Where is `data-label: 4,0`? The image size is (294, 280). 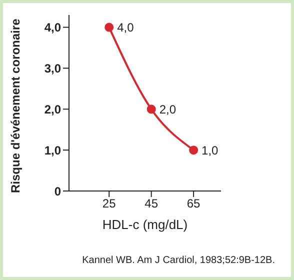 data-label: 4,0 is located at coordinates (125, 27).